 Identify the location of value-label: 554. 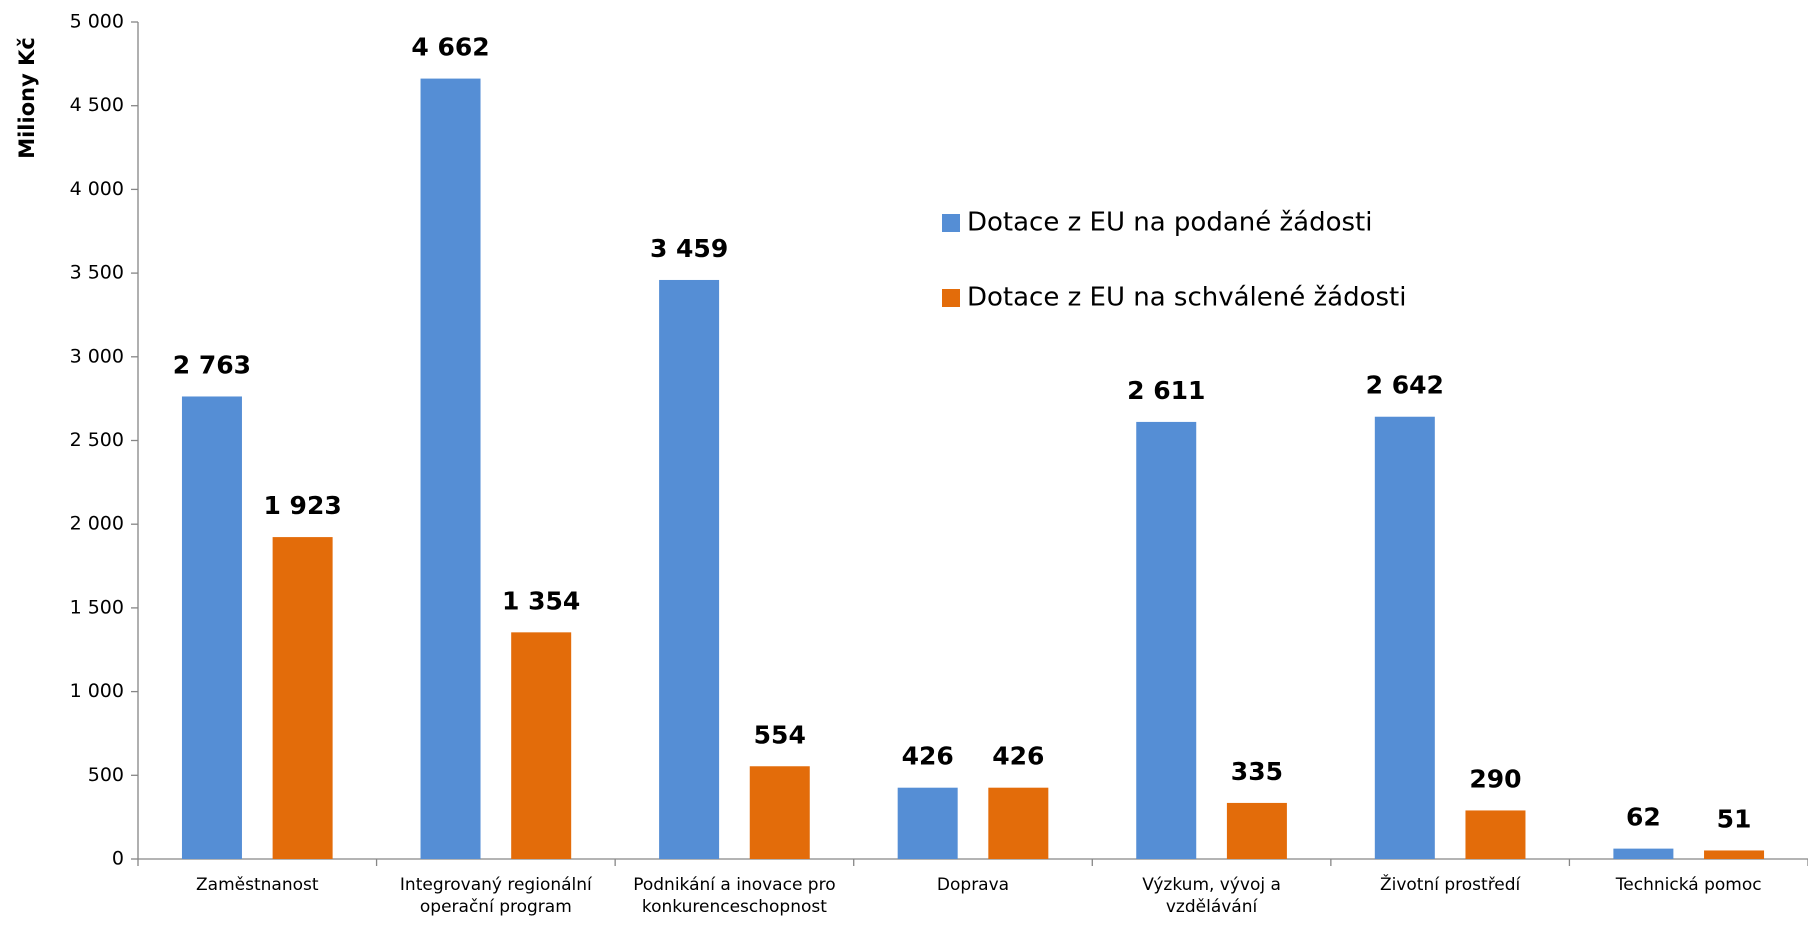
(780, 734).